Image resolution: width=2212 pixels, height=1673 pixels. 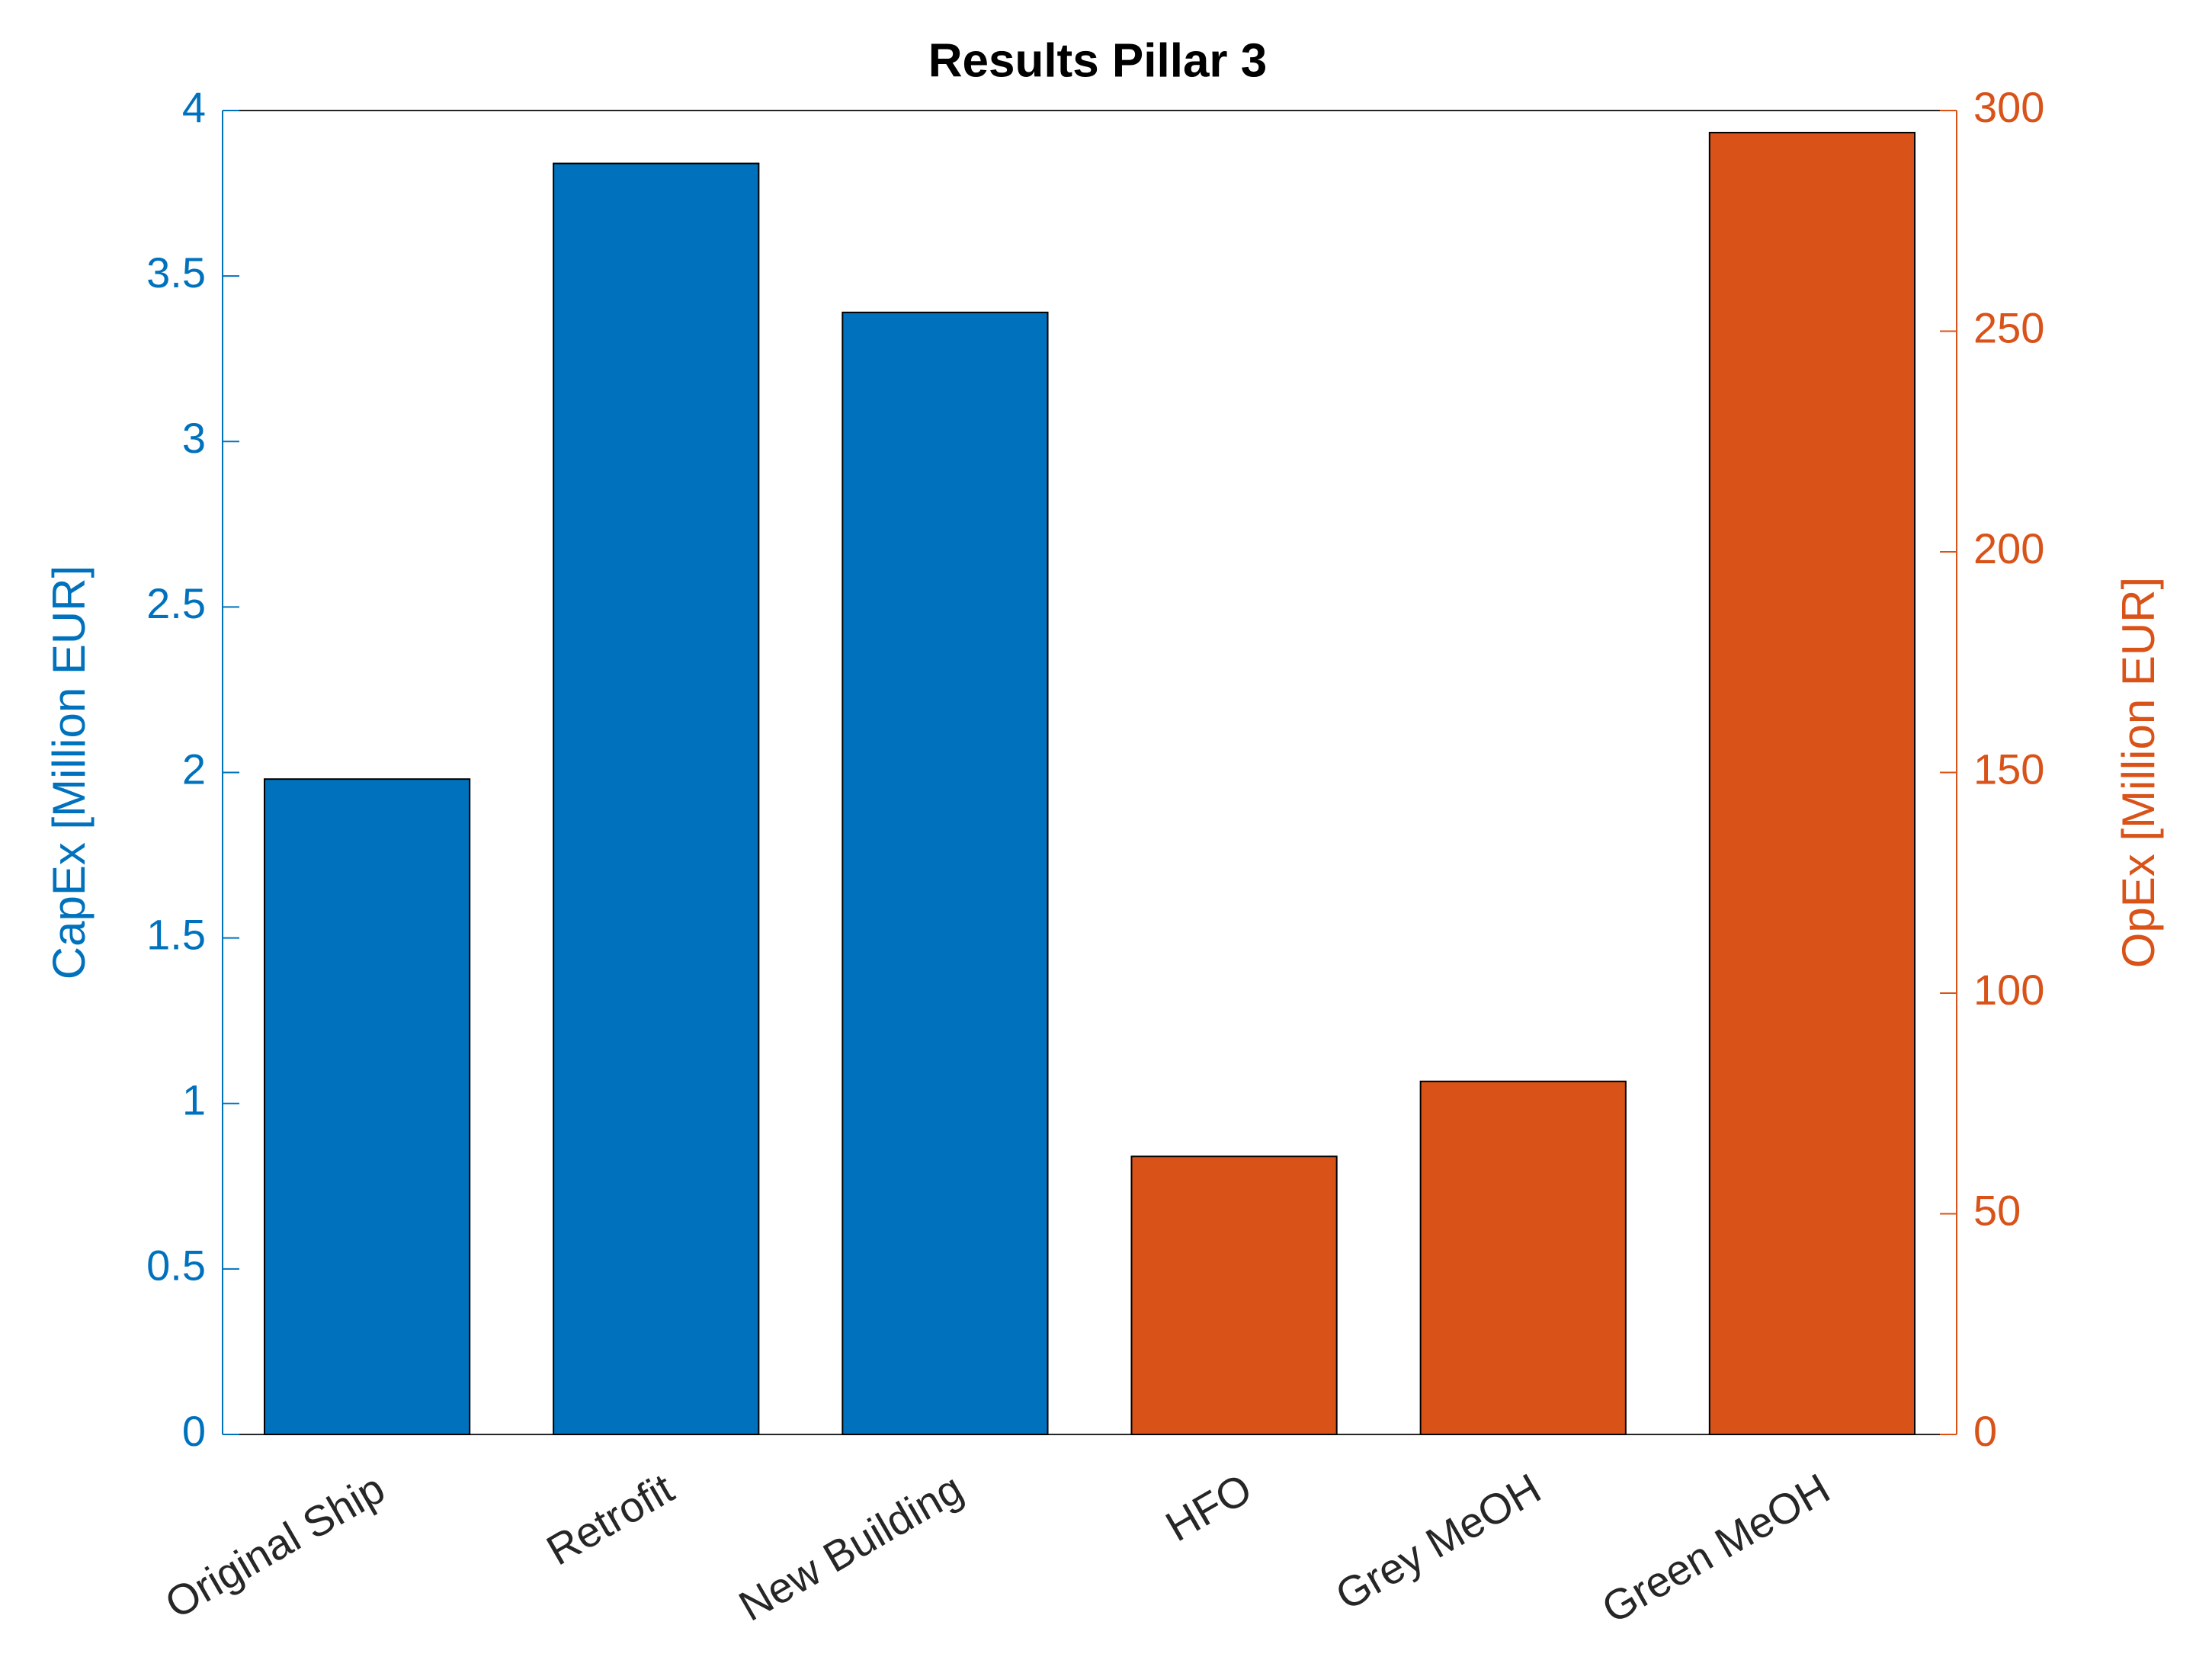 I want to click on y-tick-label: 1.5, so click(x=176, y=934).